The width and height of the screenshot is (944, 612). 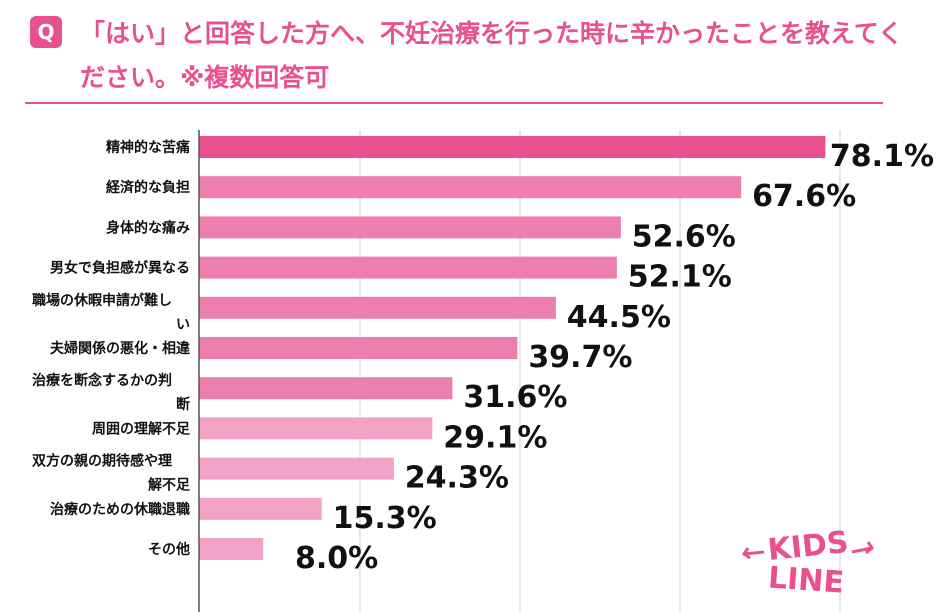 What do you see at coordinates (141, 428) in the screenshot?
I see `category-label: 周囲の理解不足` at bounding box center [141, 428].